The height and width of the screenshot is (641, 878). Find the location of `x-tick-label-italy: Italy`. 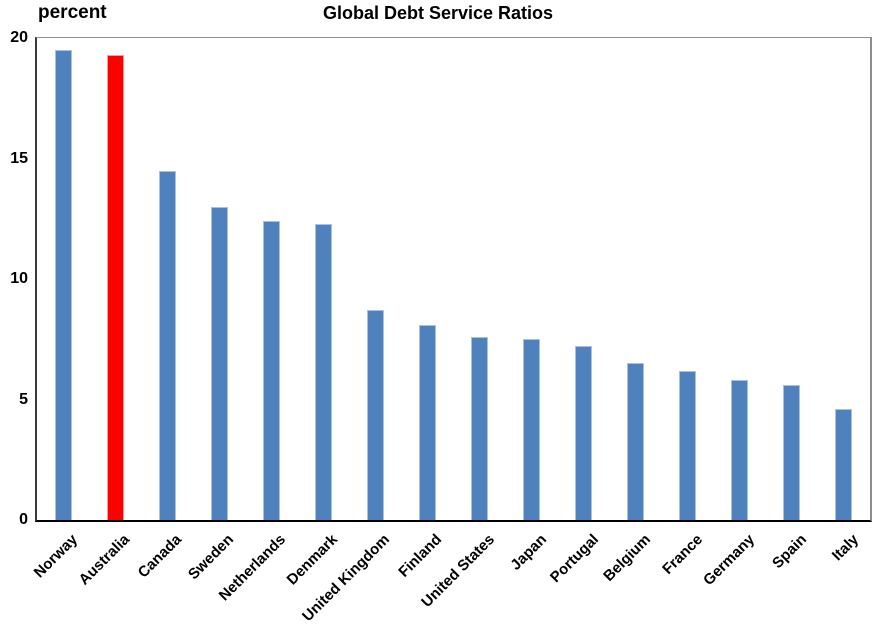

x-tick-label-italy: Italy is located at coordinates (845, 548).